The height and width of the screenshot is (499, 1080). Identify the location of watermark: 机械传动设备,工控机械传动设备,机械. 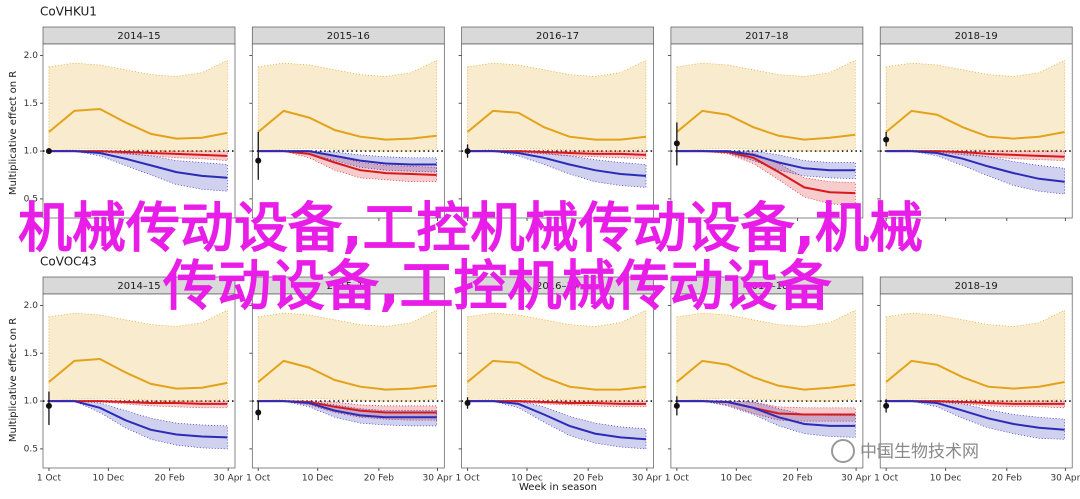
(470, 228).